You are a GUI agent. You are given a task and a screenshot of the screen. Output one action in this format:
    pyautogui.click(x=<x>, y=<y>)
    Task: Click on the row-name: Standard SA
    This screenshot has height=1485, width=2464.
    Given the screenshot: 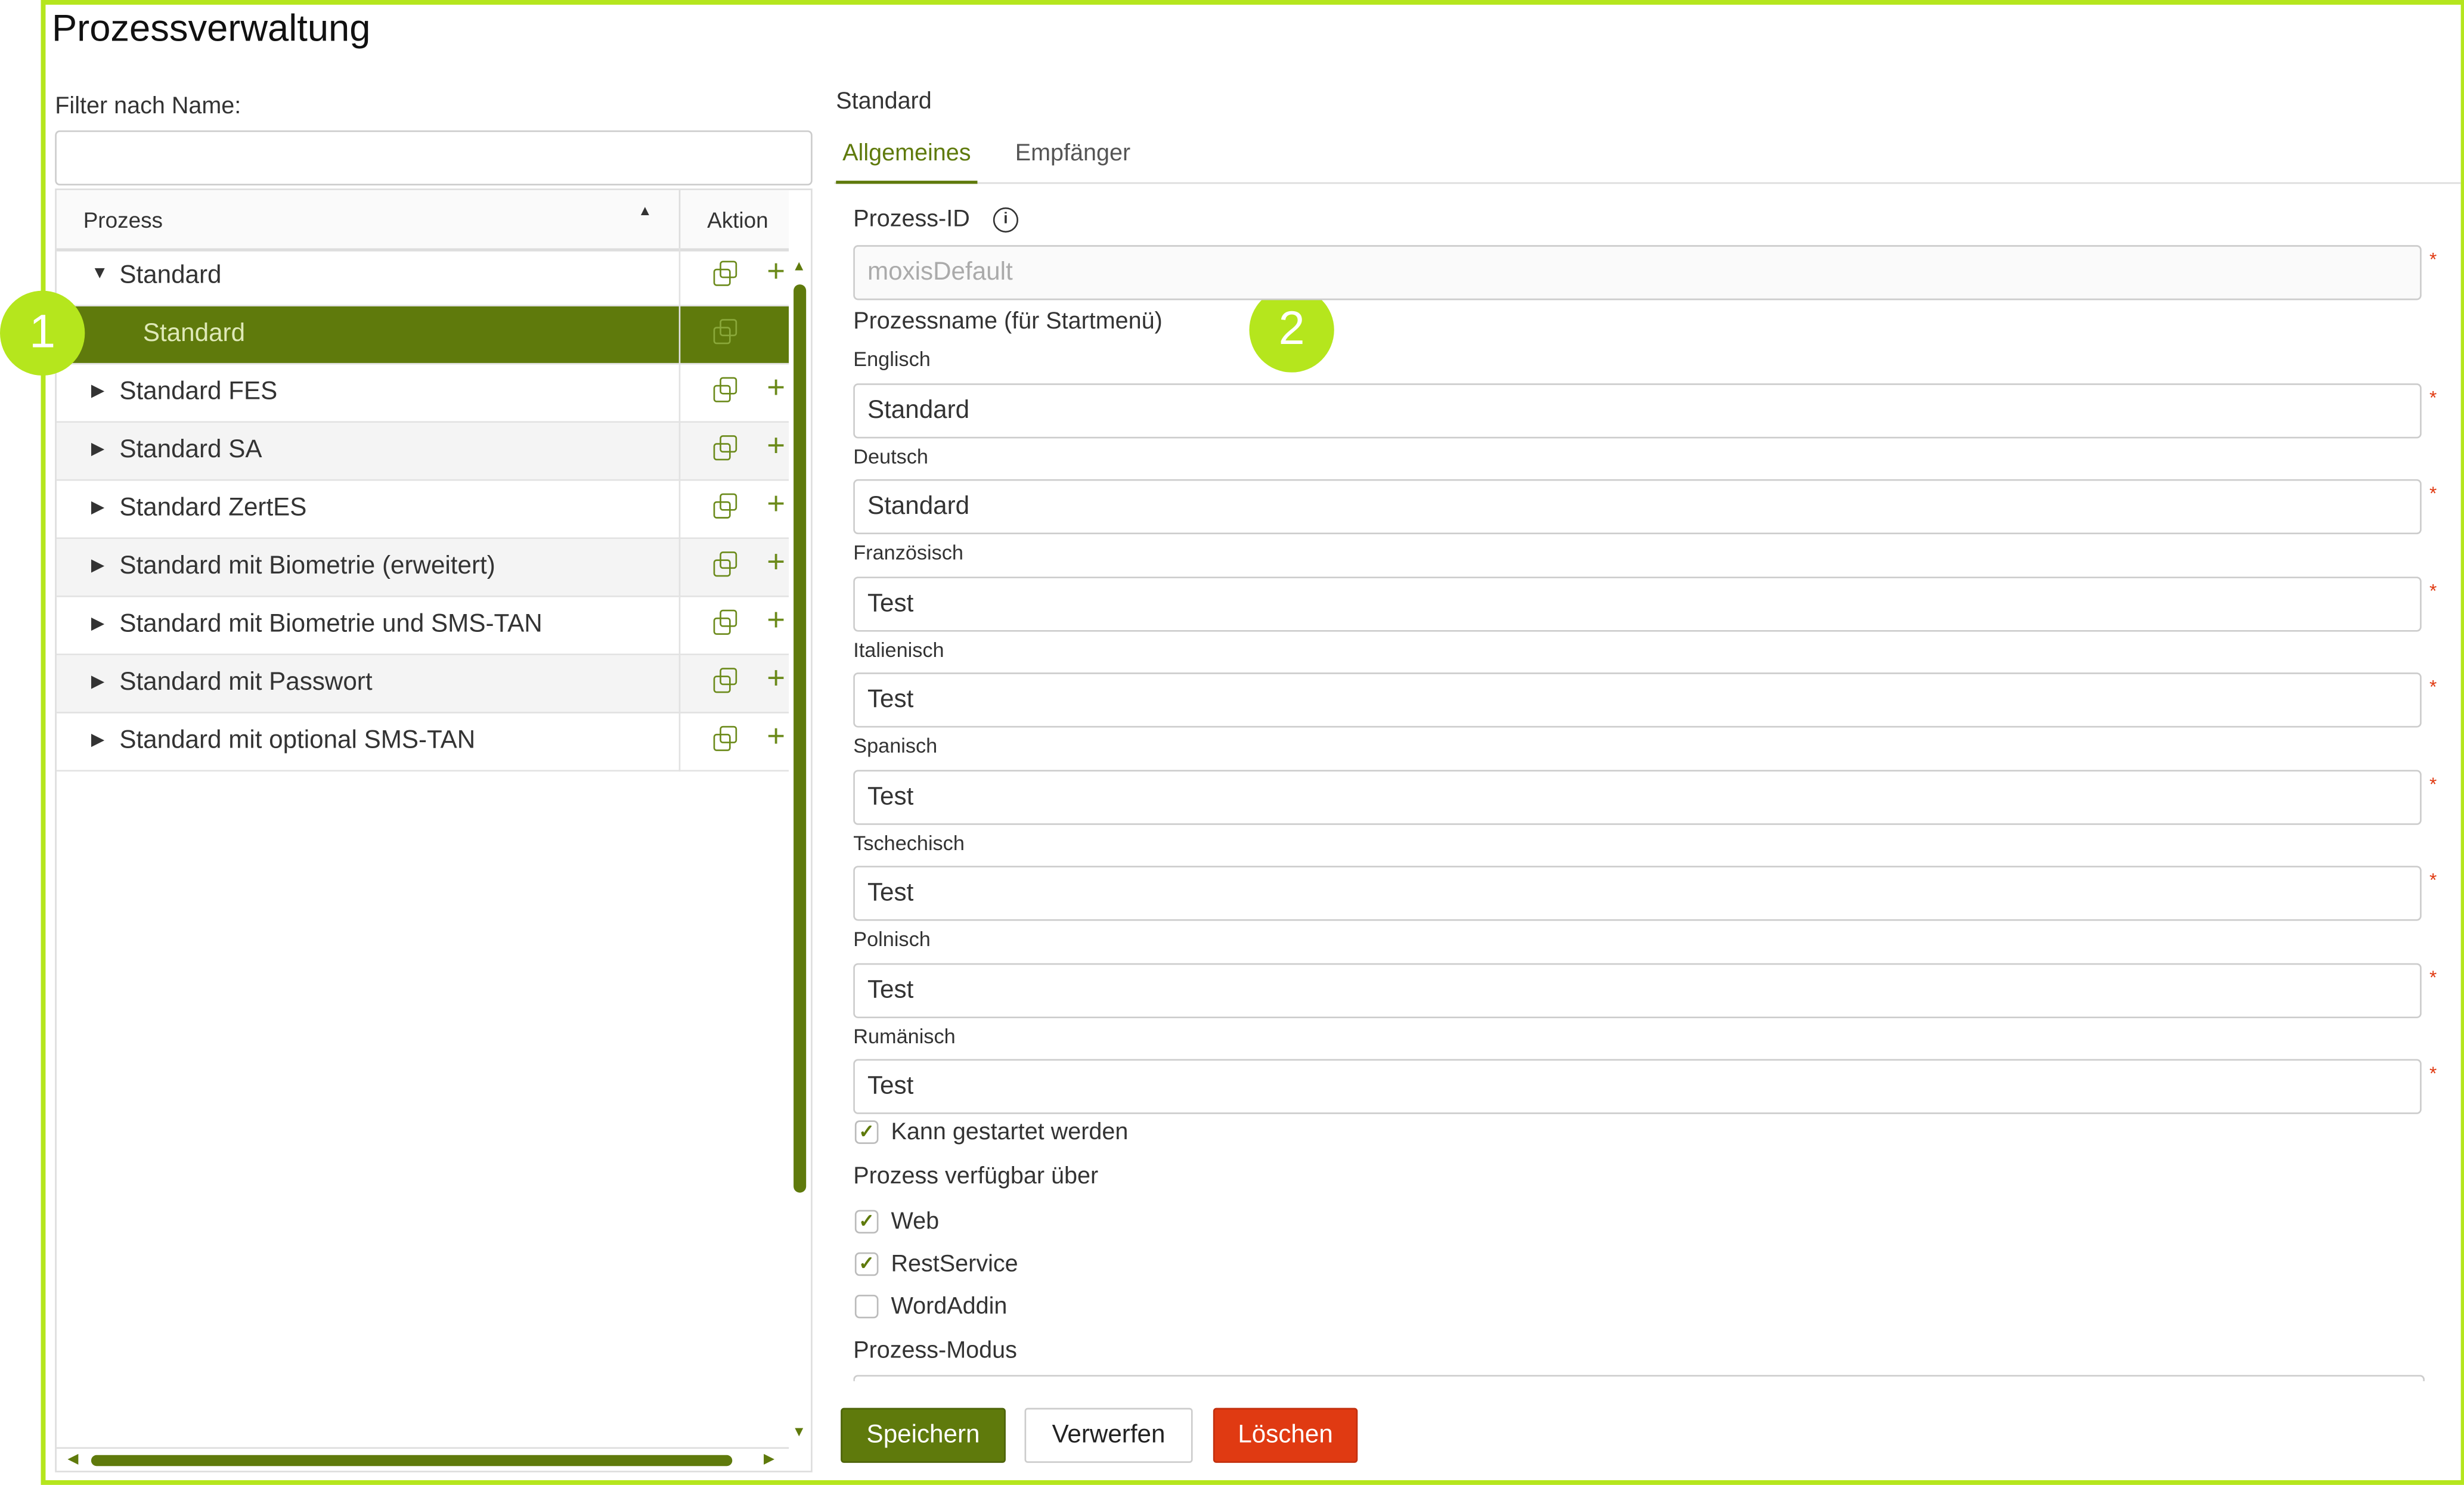 What is the action you would take?
    pyautogui.click(x=190, y=450)
    